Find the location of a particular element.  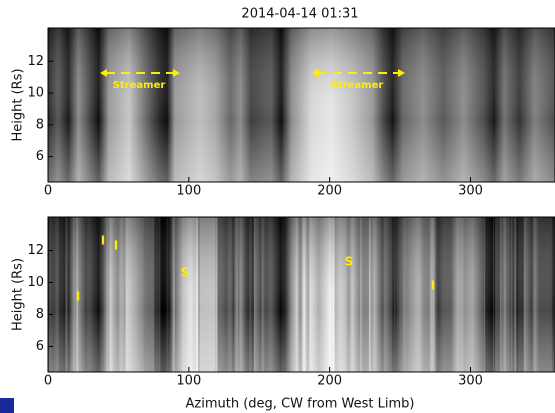

chart-title: 2014-04-14 01:31 is located at coordinates (299, 14).